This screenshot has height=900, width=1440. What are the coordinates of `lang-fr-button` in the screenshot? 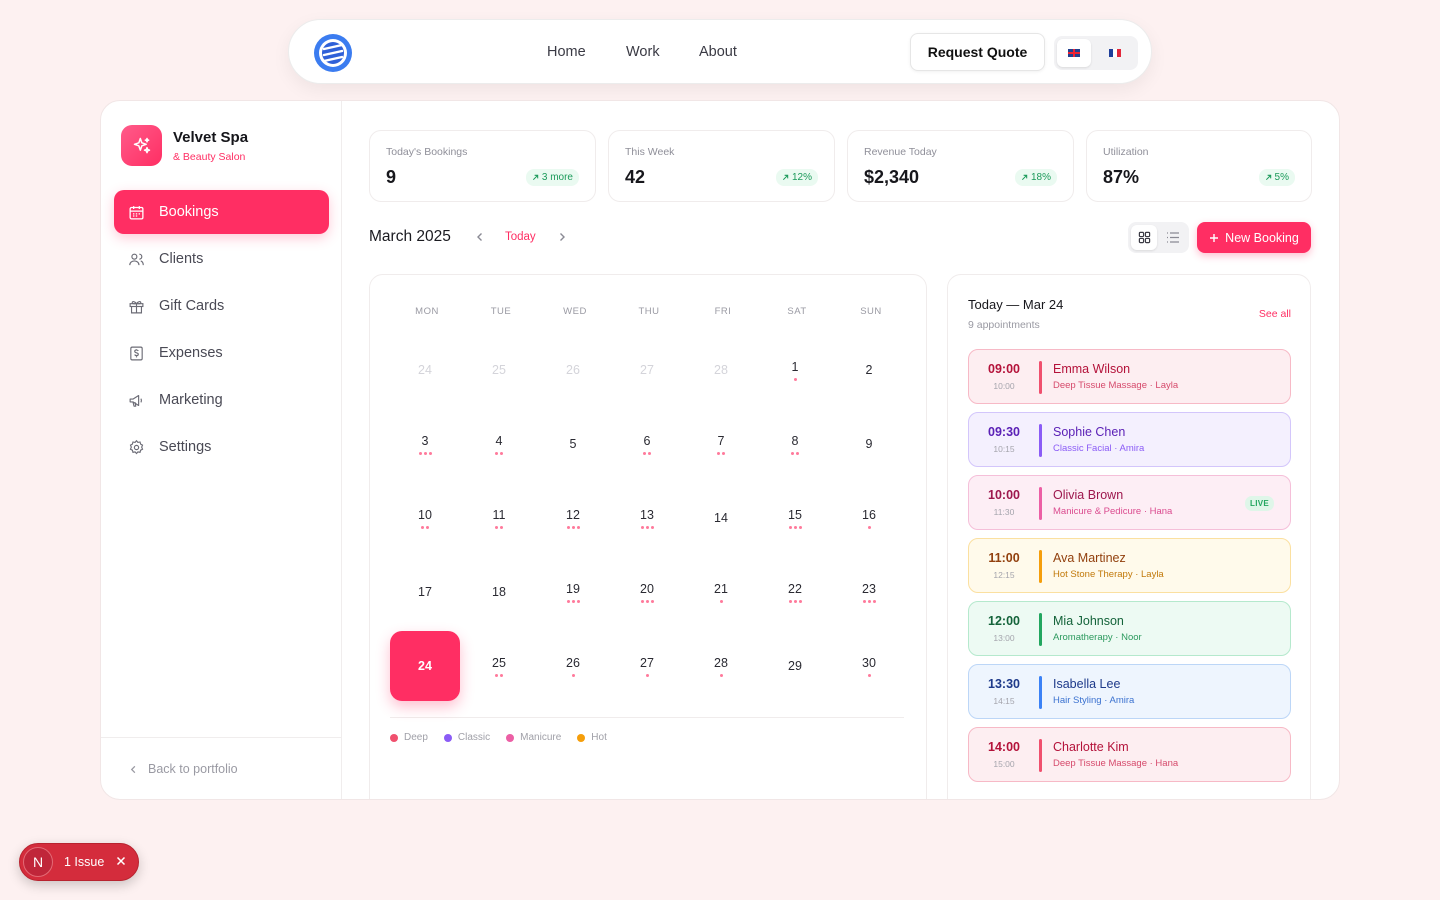 It's located at (1115, 53).